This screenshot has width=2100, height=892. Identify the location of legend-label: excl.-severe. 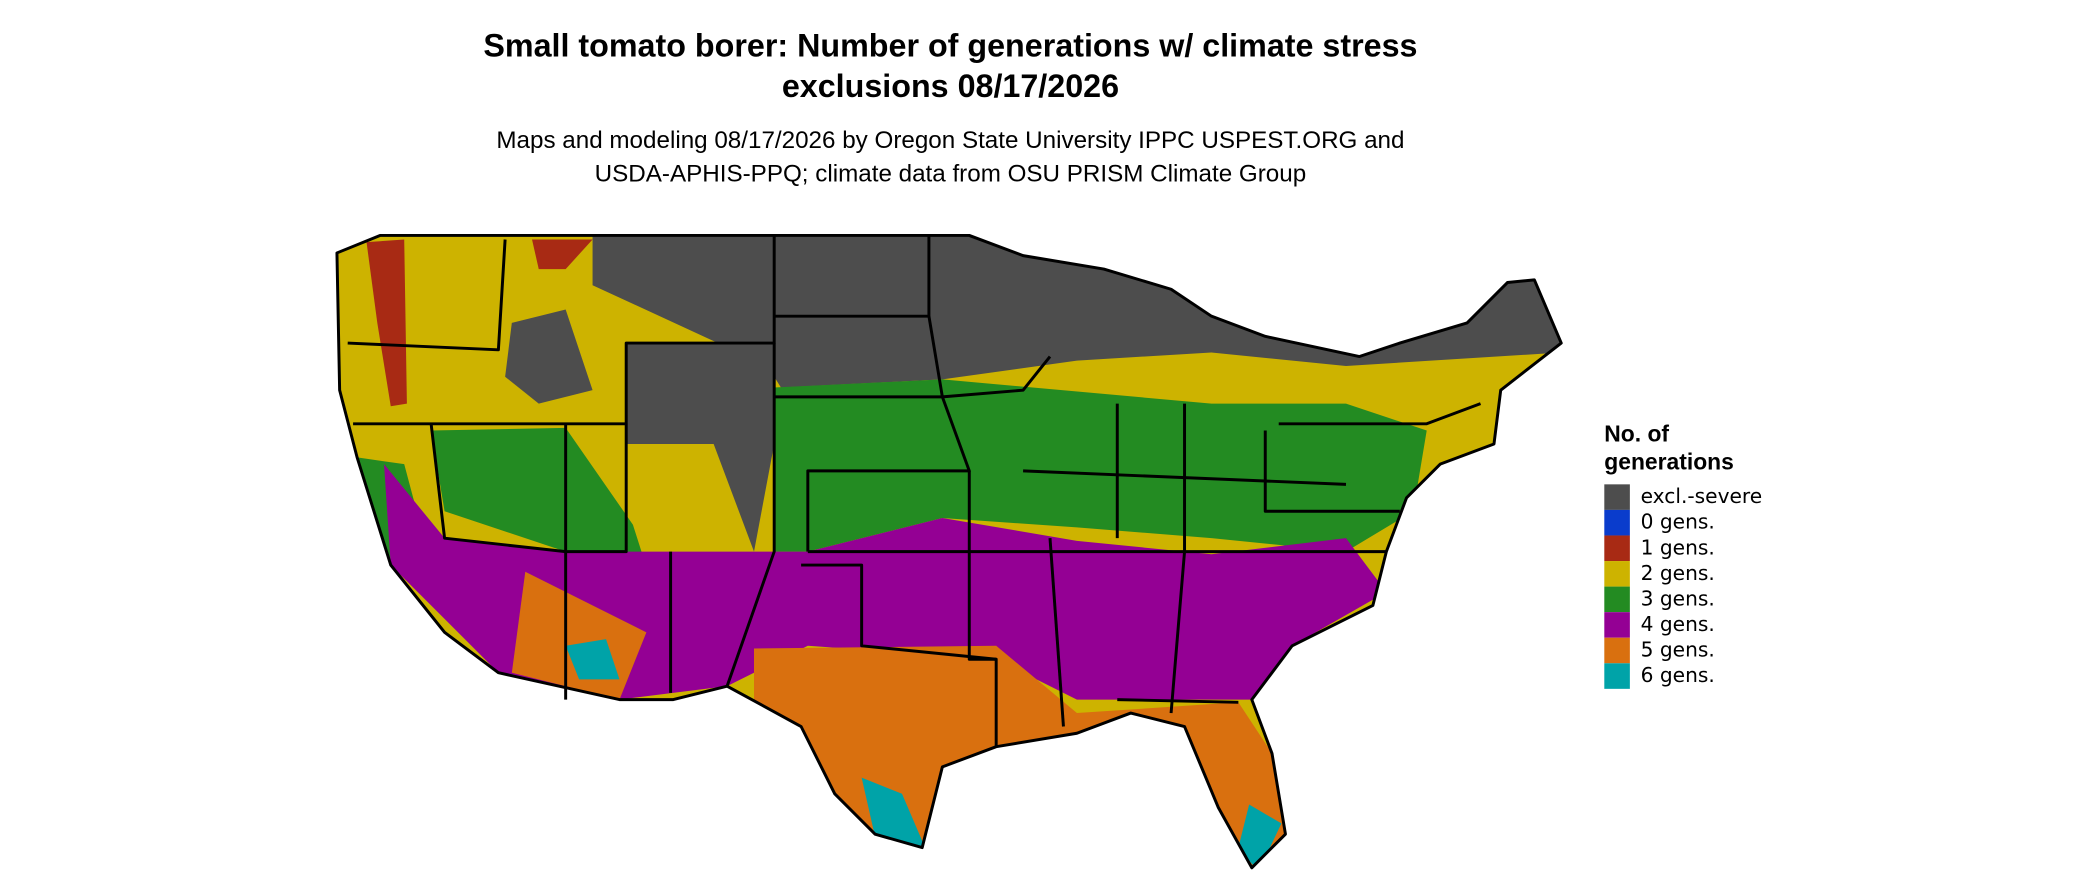
(1702, 496).